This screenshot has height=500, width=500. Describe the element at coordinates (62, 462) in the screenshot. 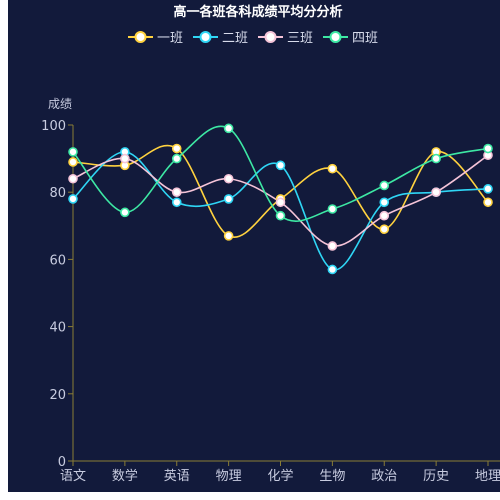

I see `y-tick-label: 0` at that location.